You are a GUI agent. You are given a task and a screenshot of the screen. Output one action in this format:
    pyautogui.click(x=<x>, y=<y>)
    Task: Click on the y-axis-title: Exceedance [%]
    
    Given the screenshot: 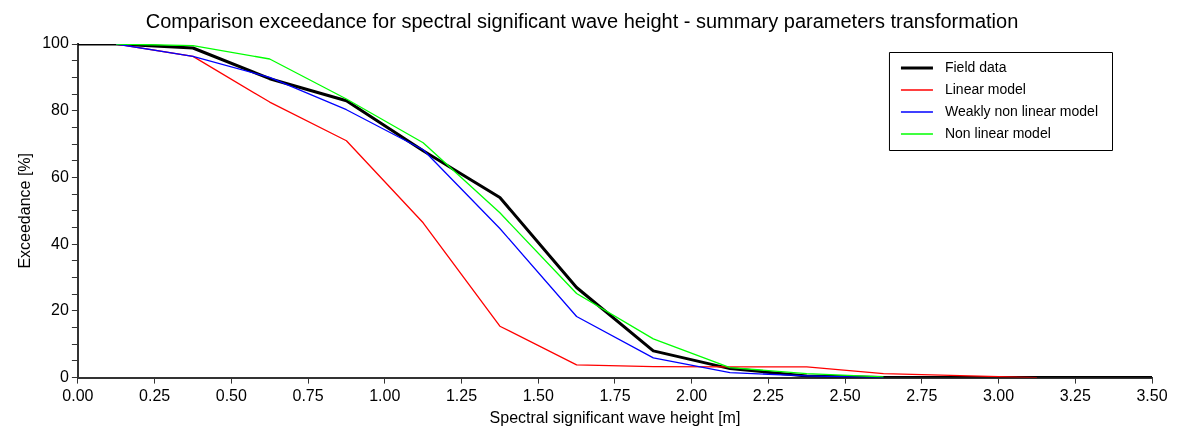 What is the action you would take?
    pyautogui.click(x=25, y=210)
    